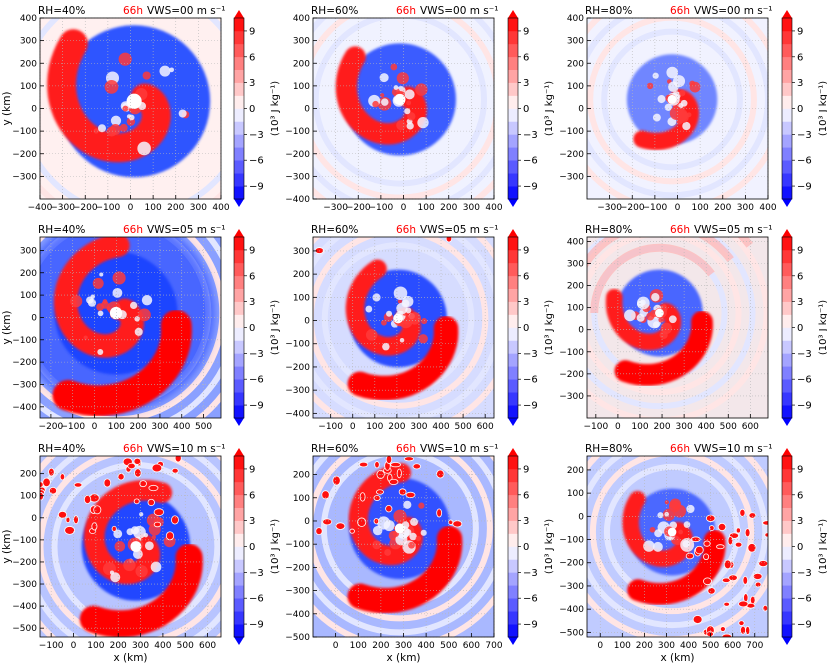 Image resolution: width=827 pixels, height=666 pixels. What do you see at coordinates (275, 108) in the screenshot?
I see `colorbar-label: (10³ J kg⁻¹)` at bounding box center [275, 108].